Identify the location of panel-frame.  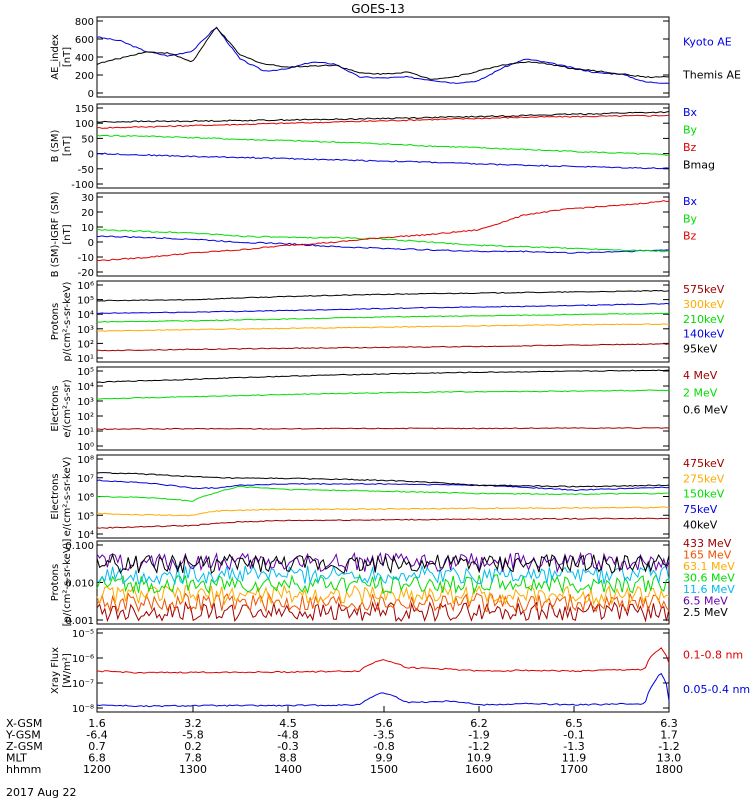
(383, 234).